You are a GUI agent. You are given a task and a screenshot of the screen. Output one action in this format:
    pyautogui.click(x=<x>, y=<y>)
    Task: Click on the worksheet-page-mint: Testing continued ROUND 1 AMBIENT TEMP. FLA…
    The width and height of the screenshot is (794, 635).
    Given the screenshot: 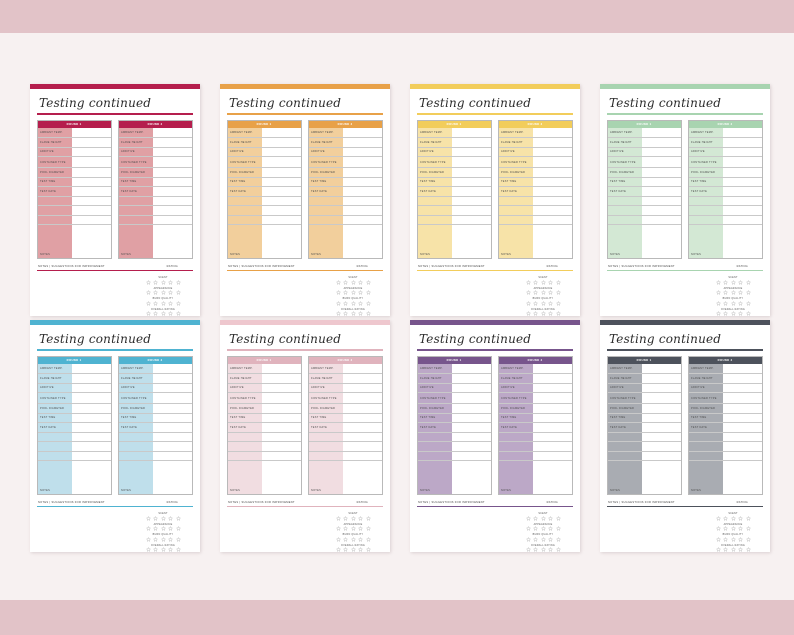 What is the action you would take?
    pyautogui.click(x=685, y=200)
    